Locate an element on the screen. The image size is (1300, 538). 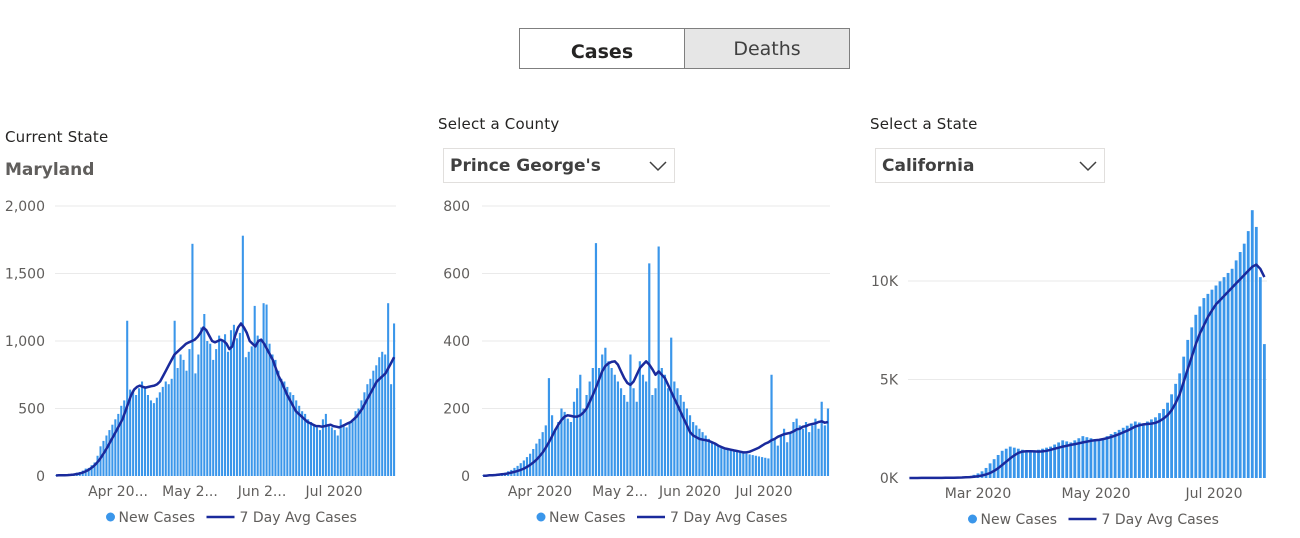
y-tick-label: 0 is located at coordinates (465, 477).